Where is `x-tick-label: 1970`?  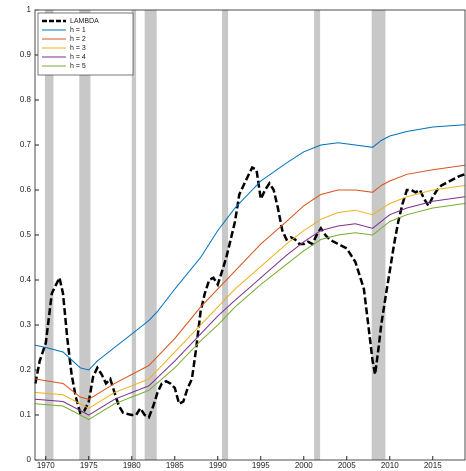 x-tick-label: 1970 is located at coordinates (46, 465).